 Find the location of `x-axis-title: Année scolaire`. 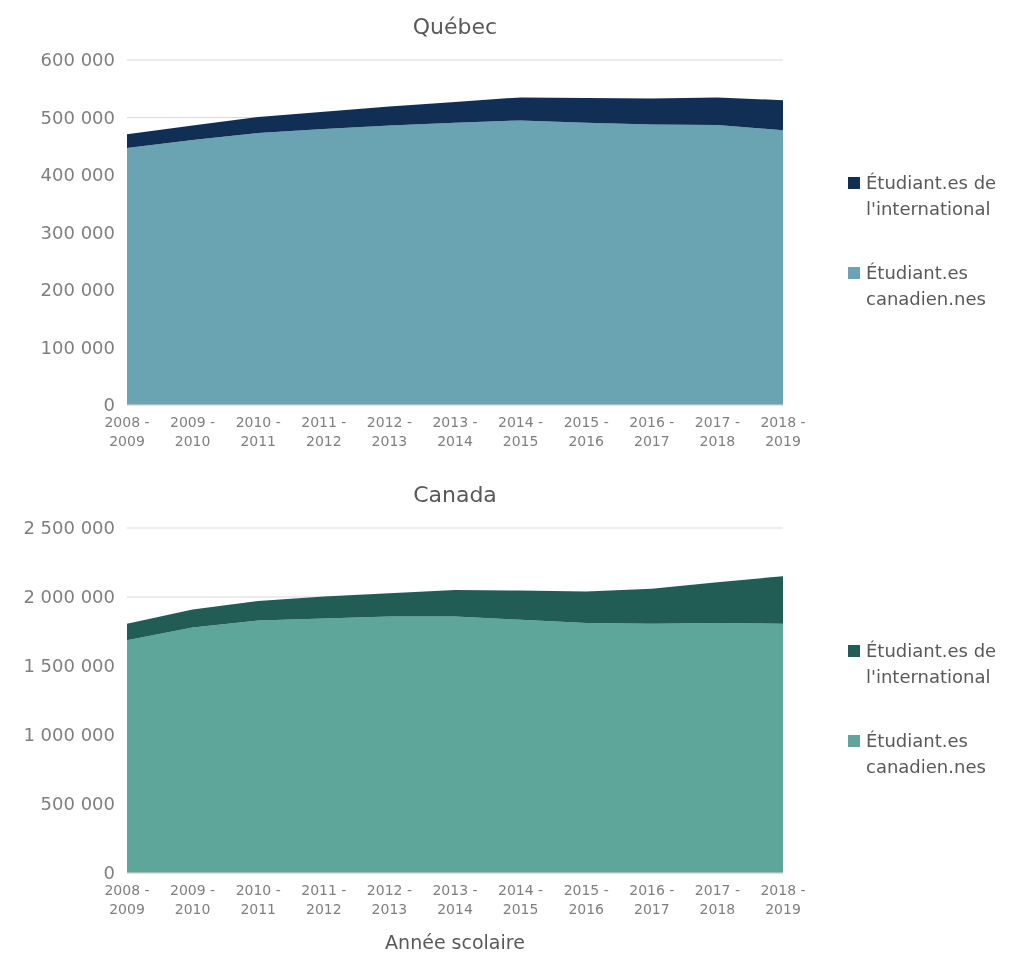

x-axis-title: Année scolaire is located at coordinates (455, 942).